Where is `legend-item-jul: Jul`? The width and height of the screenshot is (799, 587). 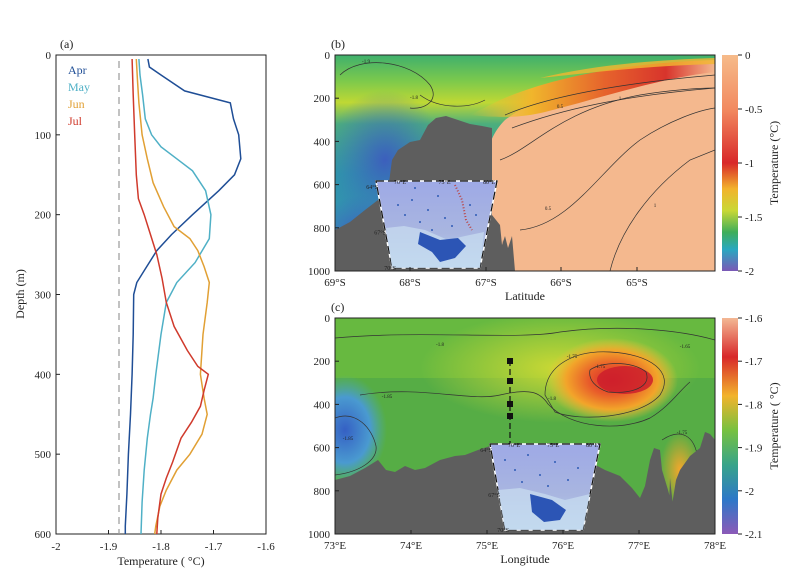
legend-item-jul: Jul is located at coordinates (75, 121).